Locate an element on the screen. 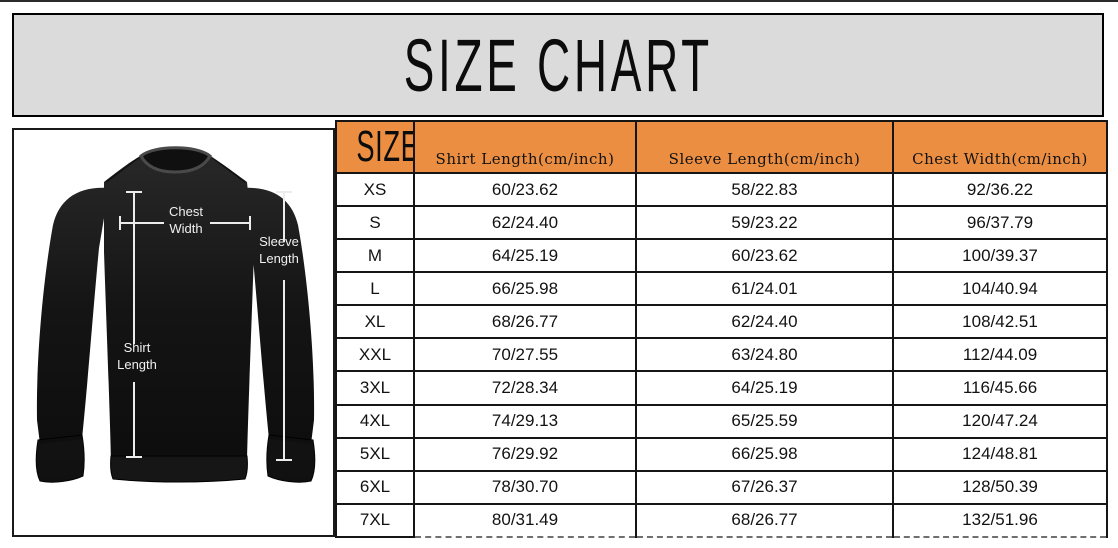 The height and width of the screenshot is (548, 1118). value-cell: 124/48.81 is located at coordinates (1000, 454).